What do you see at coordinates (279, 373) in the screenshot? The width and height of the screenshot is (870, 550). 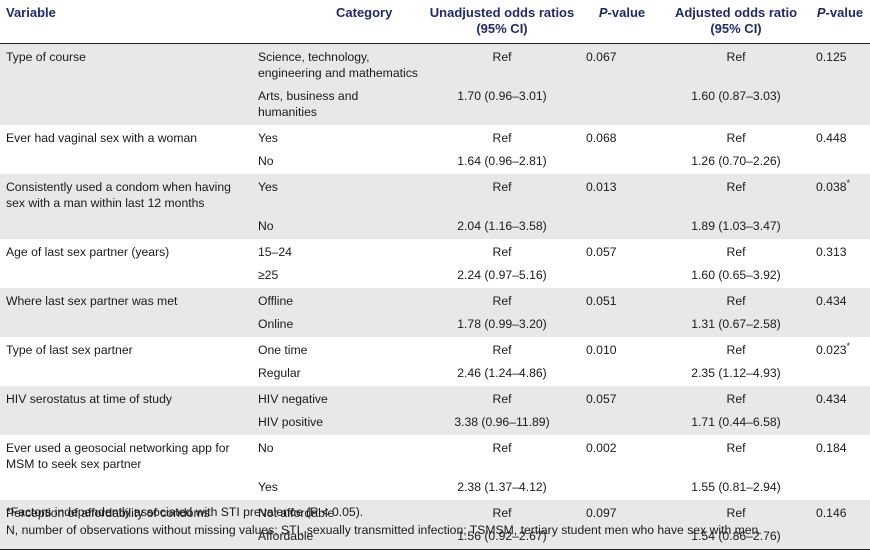 I see `category-cell: Regular` at bounding box center [279, 373].